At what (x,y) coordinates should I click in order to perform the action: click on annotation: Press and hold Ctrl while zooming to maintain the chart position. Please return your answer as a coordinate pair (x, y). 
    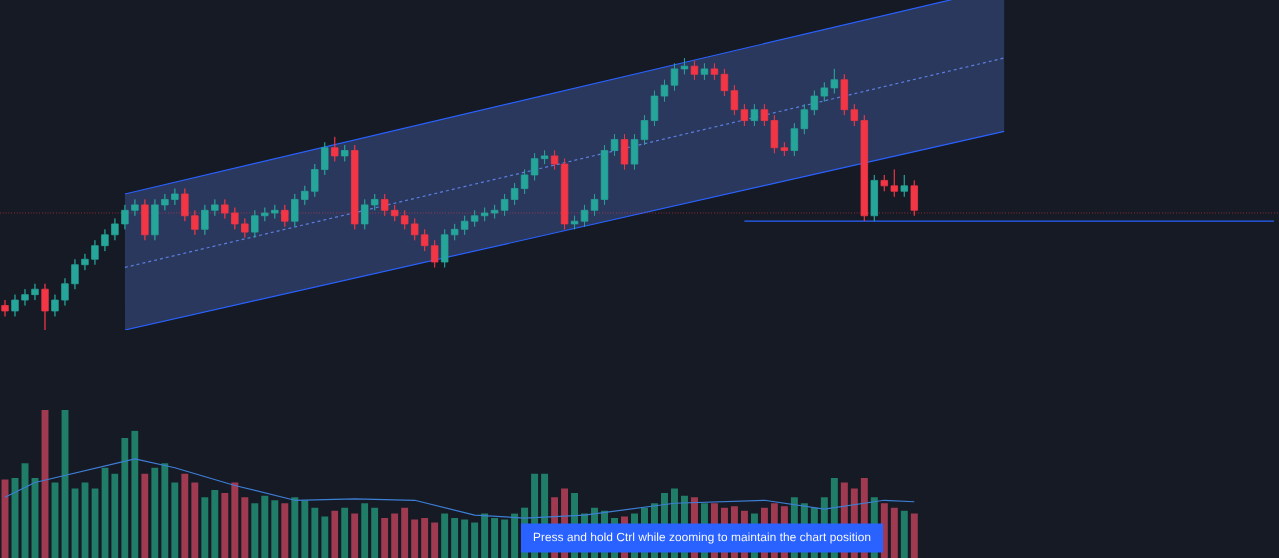
    Looking at the image, I should click on (702, 538).